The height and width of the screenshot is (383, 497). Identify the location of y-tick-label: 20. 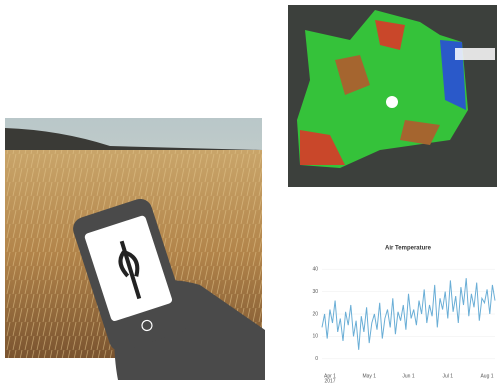
(315, 314).